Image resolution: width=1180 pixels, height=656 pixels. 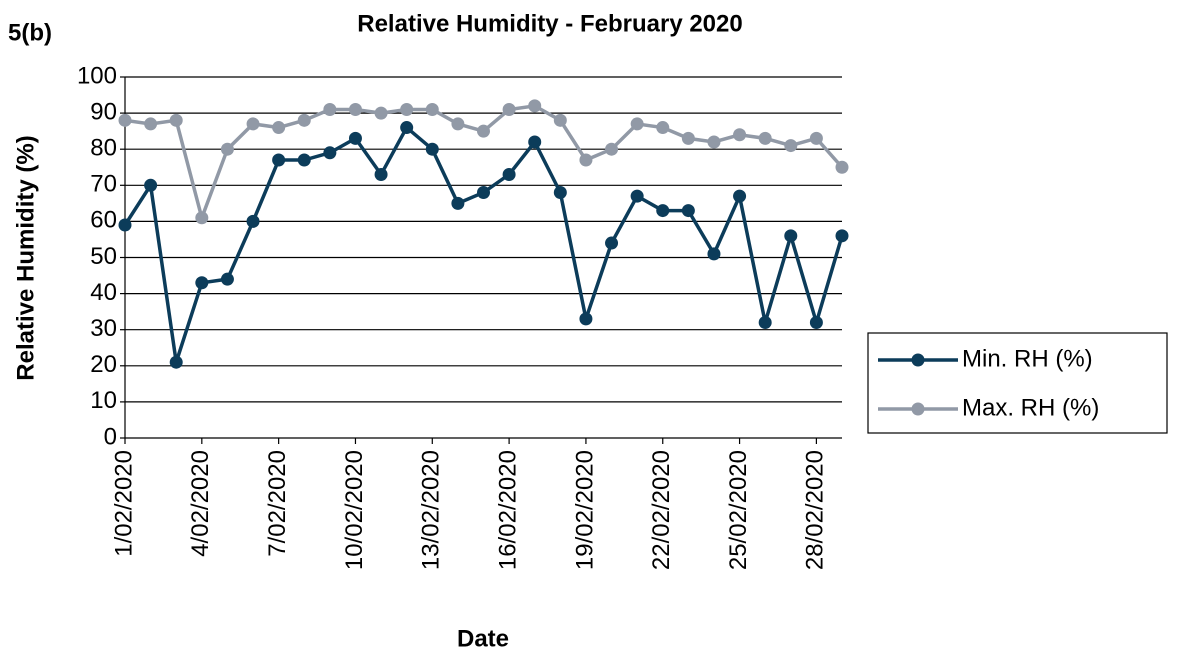 I want to click on x-tick-label: 16/02/2020, so click(x=507, y=510).